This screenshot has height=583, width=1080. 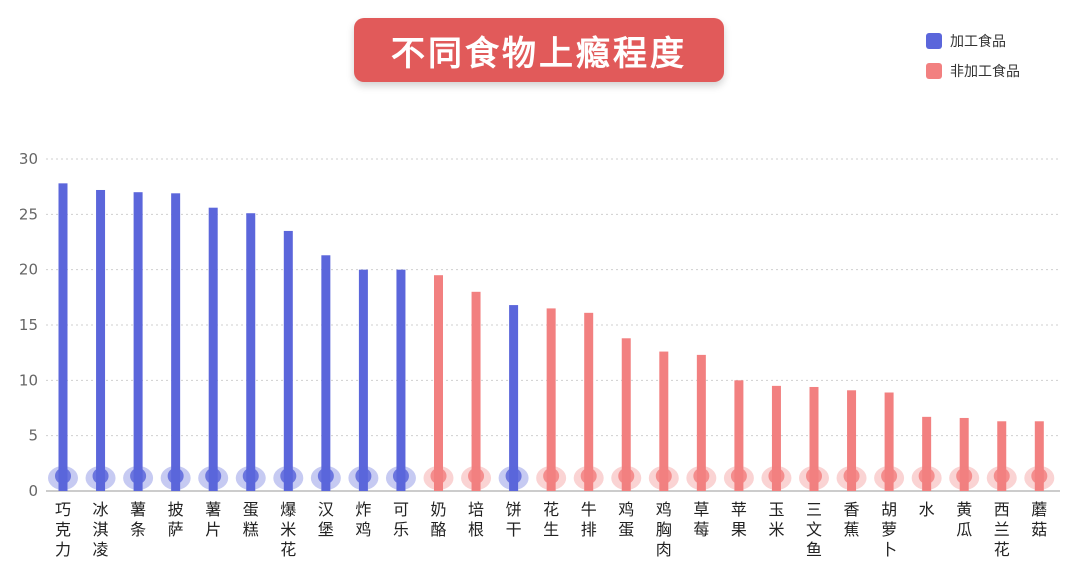 What do you see at coordinates (63, 549) in the screenshot?
I see `x-tick-label: 力` at bounding box center [63, 549].